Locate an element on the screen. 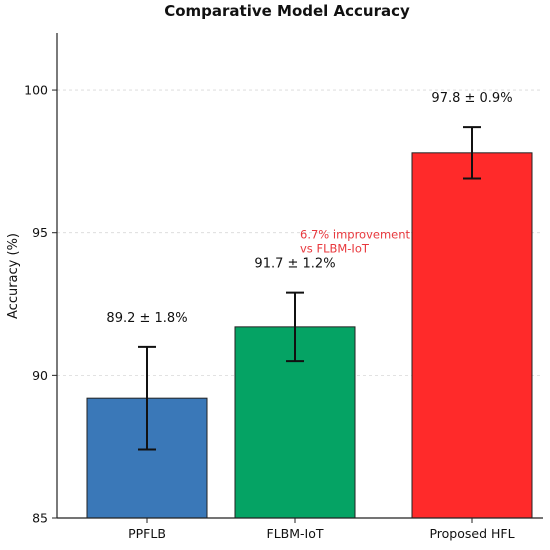 Image resolution: width=550 pixels, height=550 pixels. improvement-annotation: 6.7% improvement vs FLBM-IoT is located at coordinates (355, 241).